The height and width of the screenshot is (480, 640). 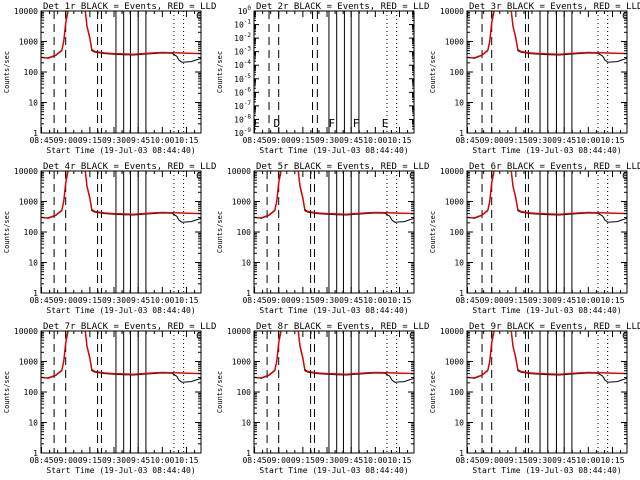 I want to click on y-tick-label: 10⁻⁹, so click(x=242, y=132).